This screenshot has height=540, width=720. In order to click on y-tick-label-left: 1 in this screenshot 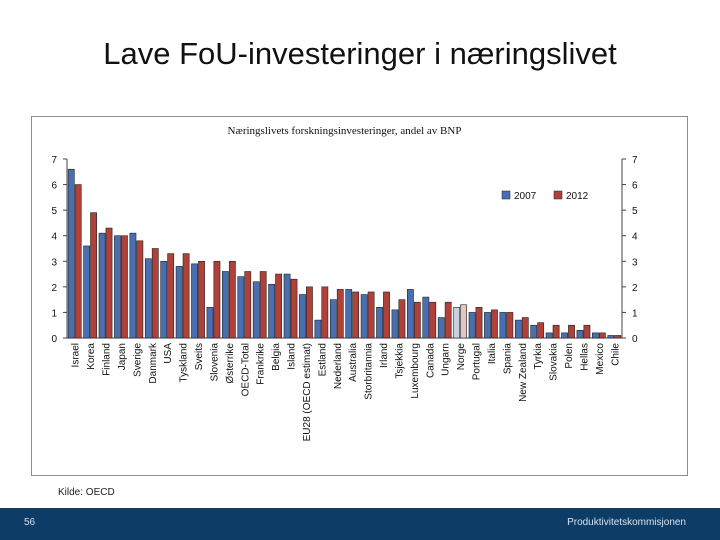, I will do `click(54, 313)`.